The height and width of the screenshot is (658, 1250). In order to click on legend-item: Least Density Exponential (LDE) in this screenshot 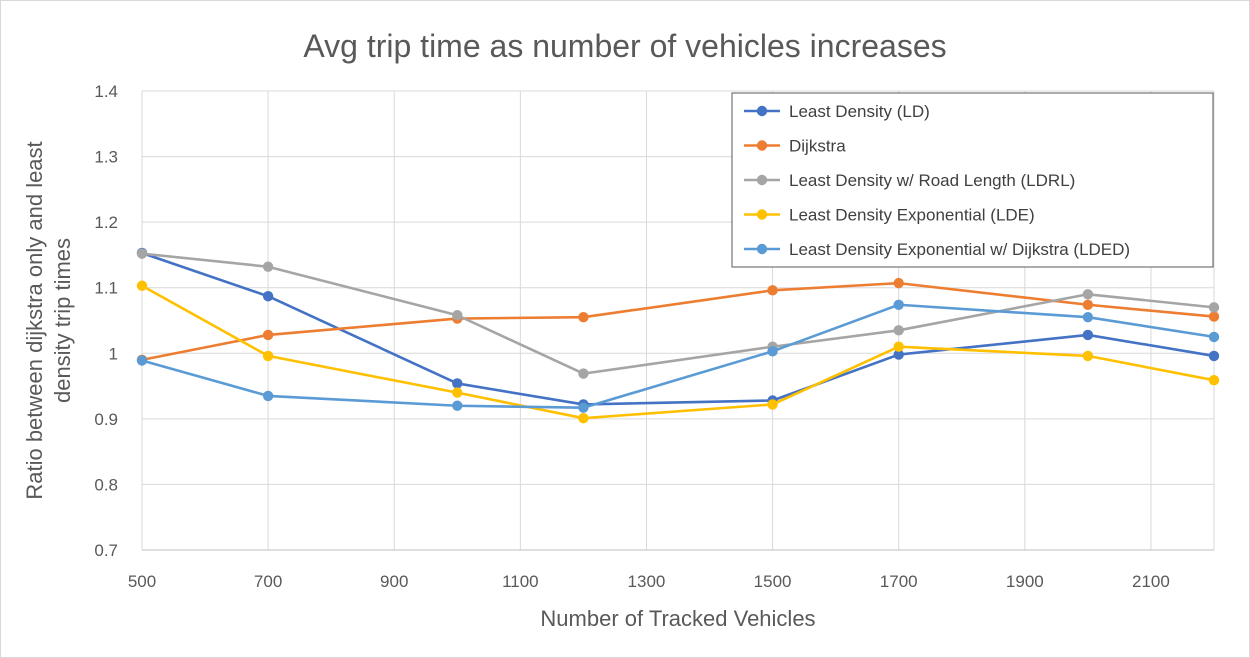, I will do `click(889, 215)`.